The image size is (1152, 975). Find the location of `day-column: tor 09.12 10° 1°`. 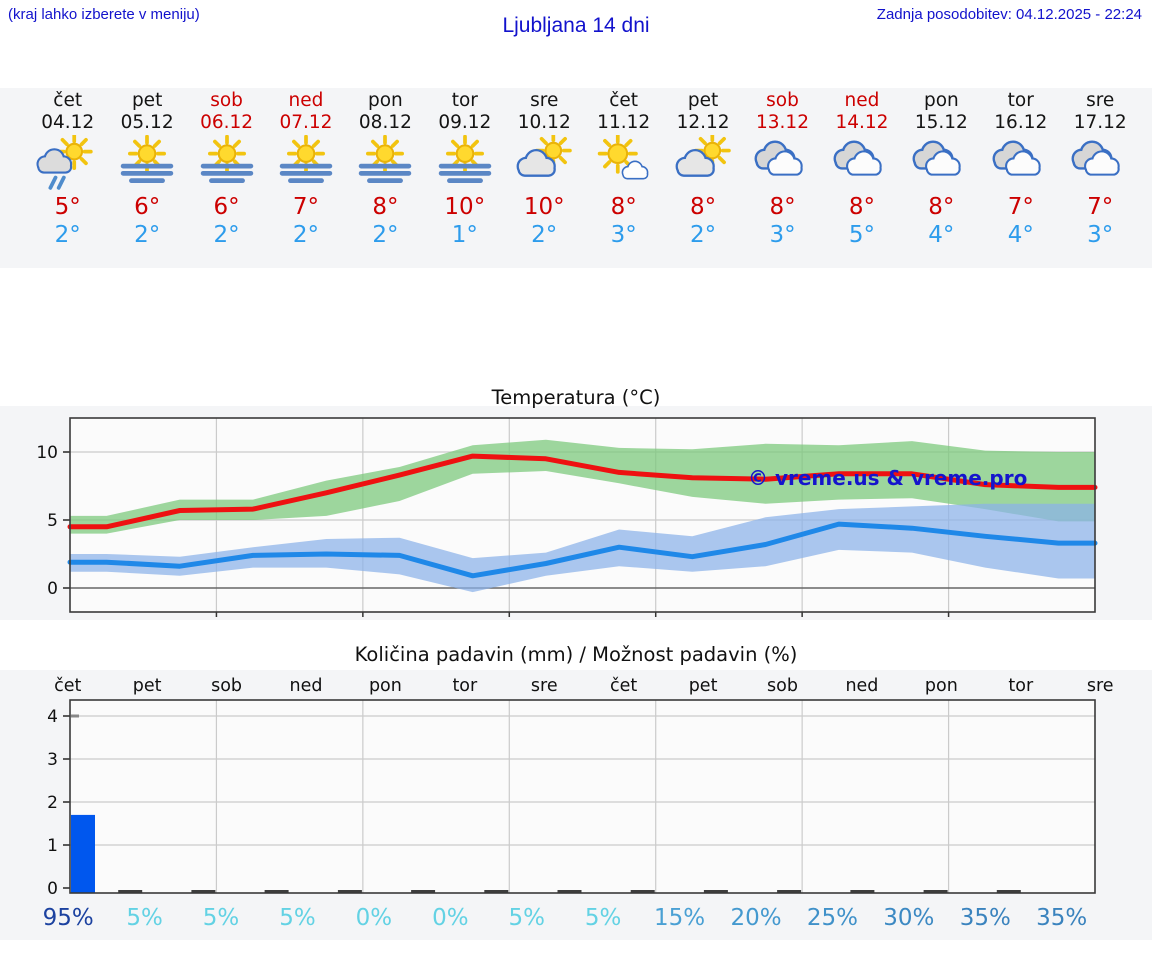

day-column: tor 09.12 10° 1° is located at coordinates (464, 170).